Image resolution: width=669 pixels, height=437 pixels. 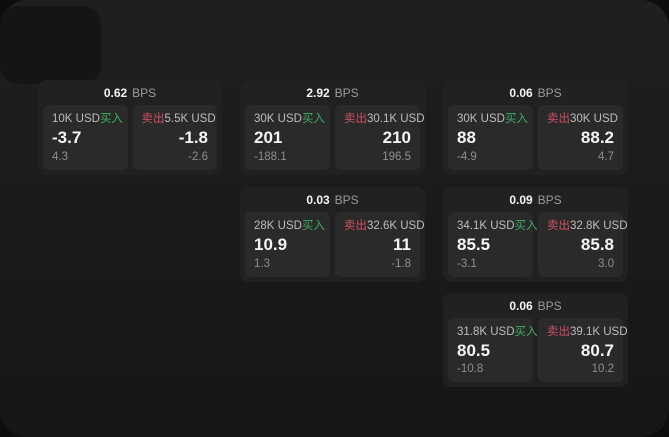 What do you see at coordinates (486, 332) in the screenshot?
I see `buy-amount: 31.8K USD` at bounding box center [486, 332].